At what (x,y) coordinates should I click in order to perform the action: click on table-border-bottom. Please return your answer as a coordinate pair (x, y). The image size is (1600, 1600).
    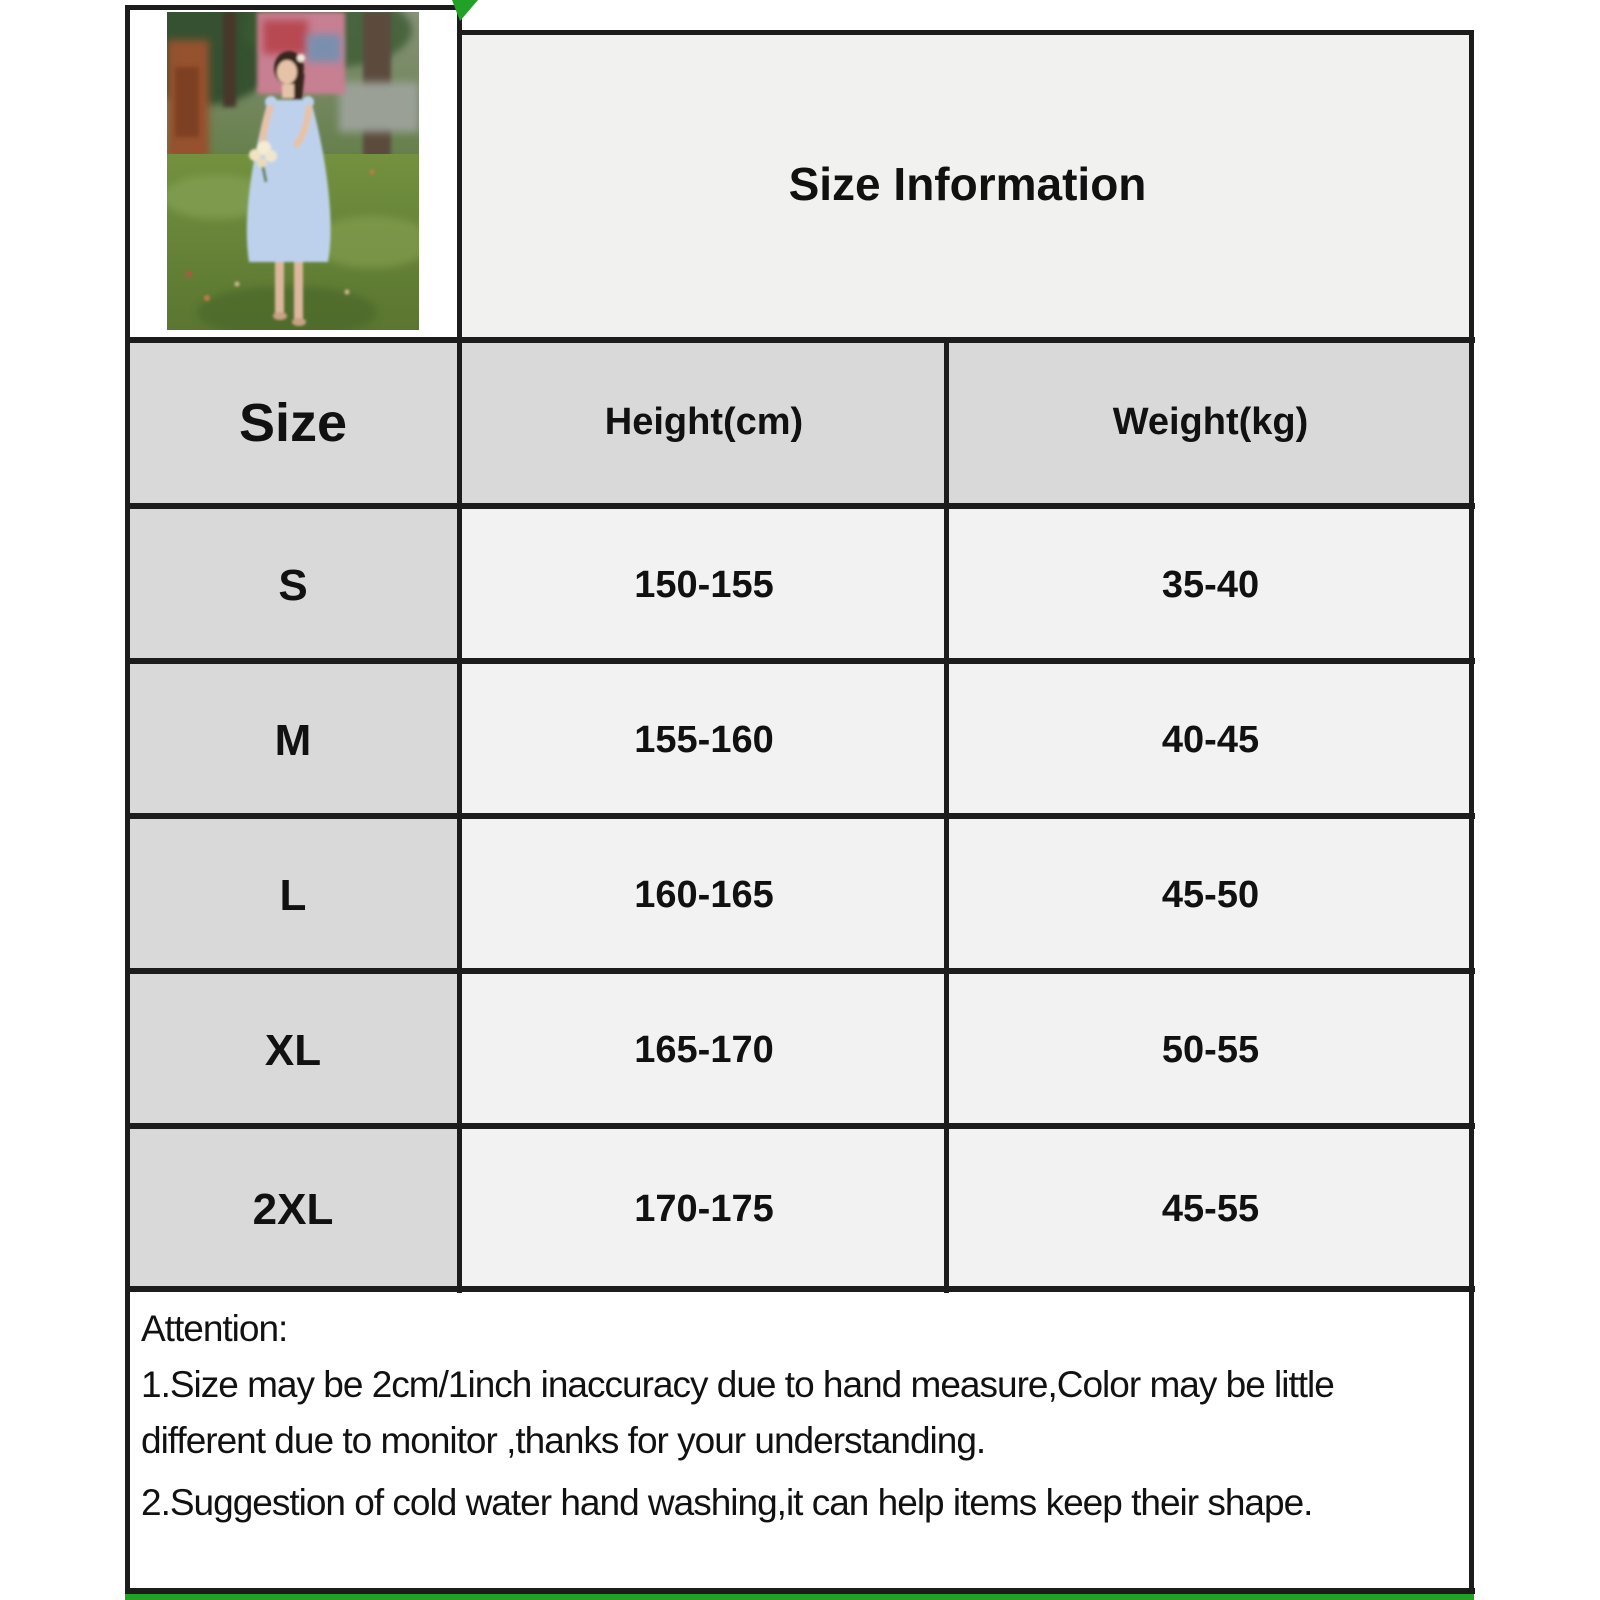
    Looking at the image, I should click on (800, 1591).